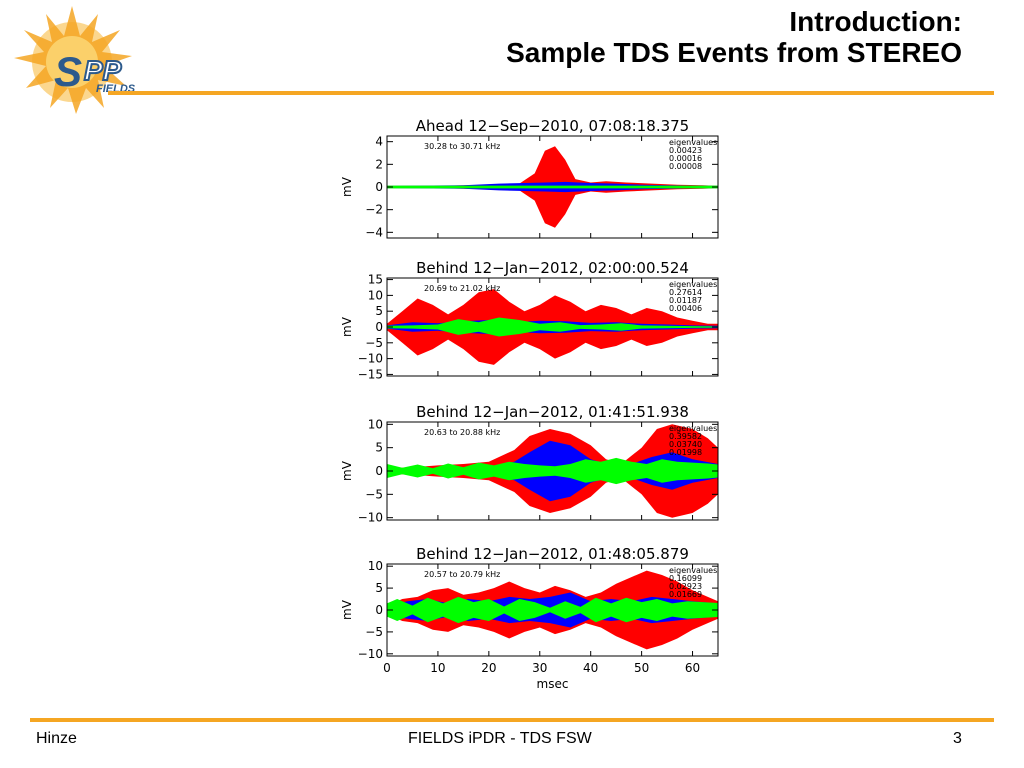 The width and height of the screenshot is (1024, 768). I want to click on eigenvalue-1: 0.39582, so click(685, 436).